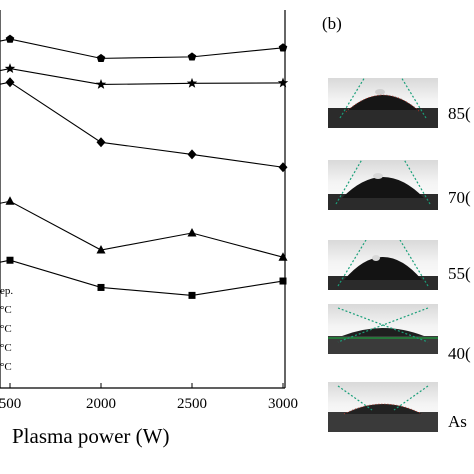  I want to click on photo-label-2: 70(, so click(459, 197).